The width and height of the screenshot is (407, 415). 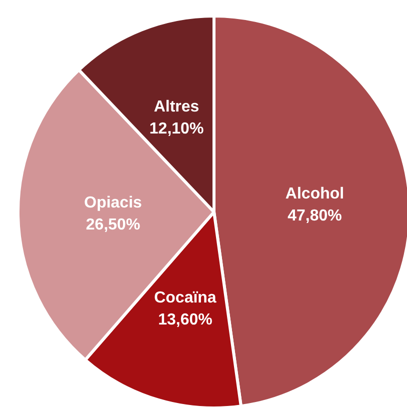 What do you see at coordinates (177, 107) in the screenshot?
I see `slice-label: Altres` at bounding box center [177, 107].